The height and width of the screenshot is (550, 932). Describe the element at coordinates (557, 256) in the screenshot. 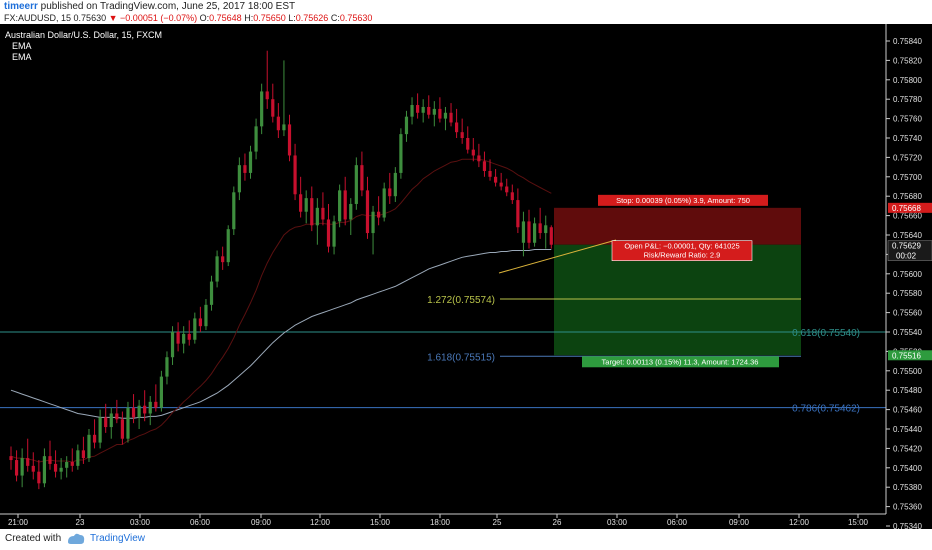

I see `trend-line` at that location.